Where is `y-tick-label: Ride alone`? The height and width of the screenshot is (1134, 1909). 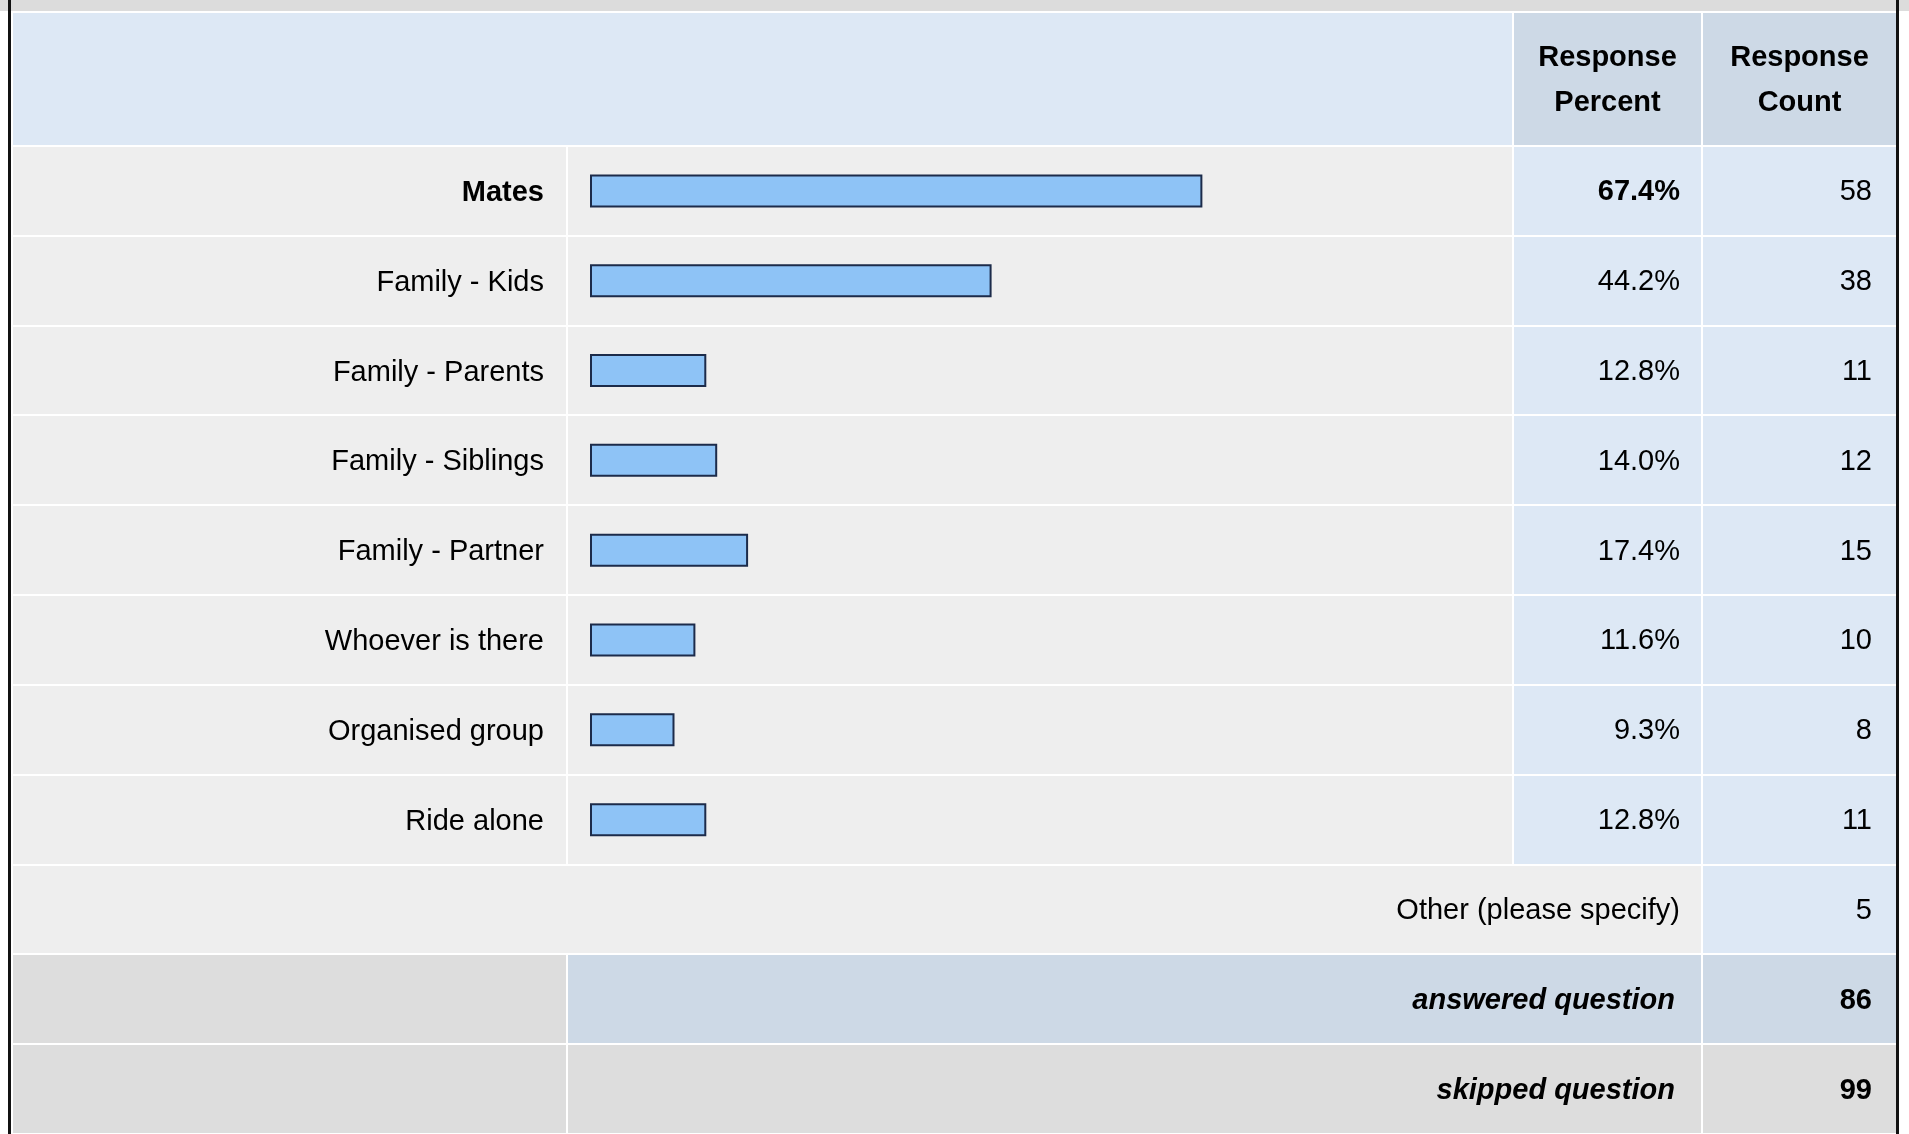
y-tick-label: Ride alone is located at coordinates (474, 819).